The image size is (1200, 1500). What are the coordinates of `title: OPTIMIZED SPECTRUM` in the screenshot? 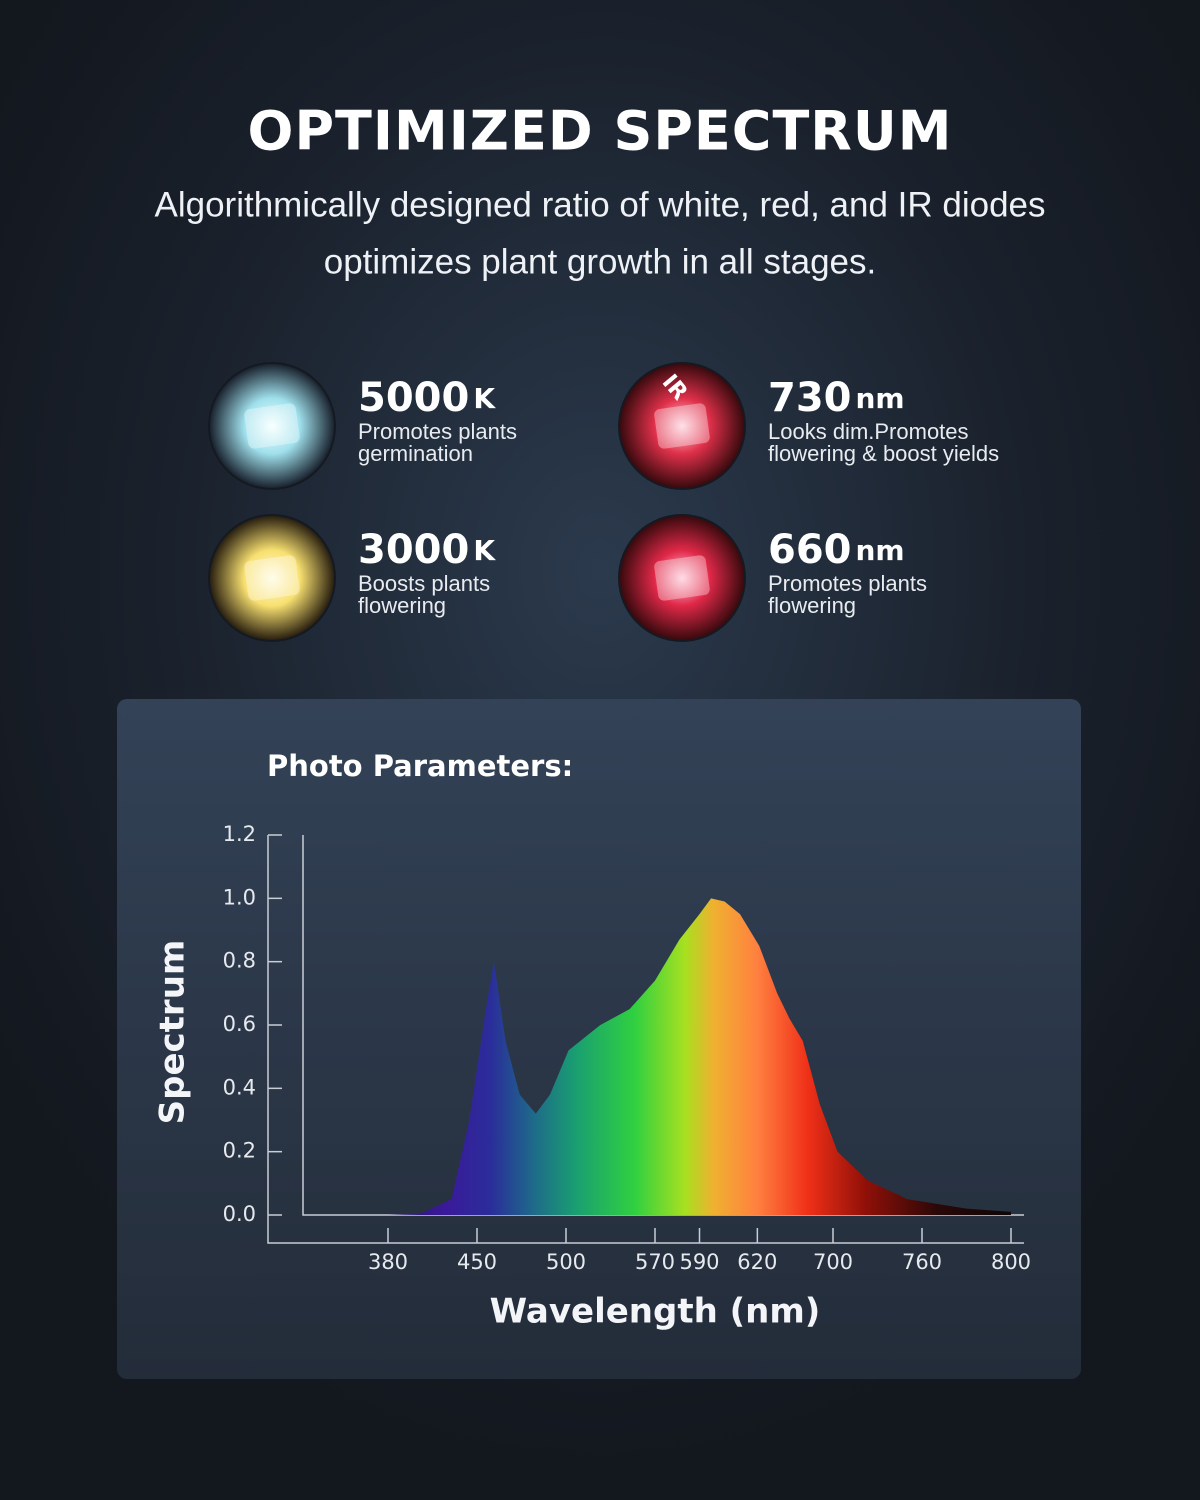 It's located at (600, 131).